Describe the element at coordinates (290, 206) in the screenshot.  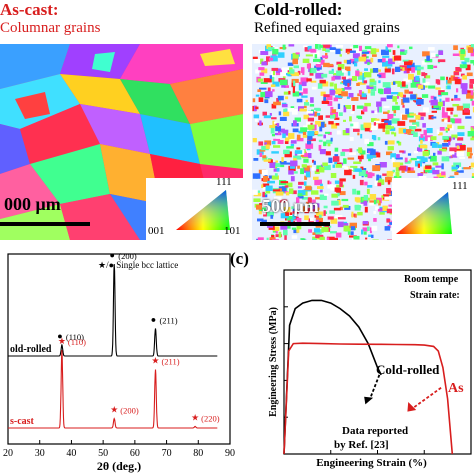
I see `cold-rolled-scale-bar-label: 500 μm` at that location.